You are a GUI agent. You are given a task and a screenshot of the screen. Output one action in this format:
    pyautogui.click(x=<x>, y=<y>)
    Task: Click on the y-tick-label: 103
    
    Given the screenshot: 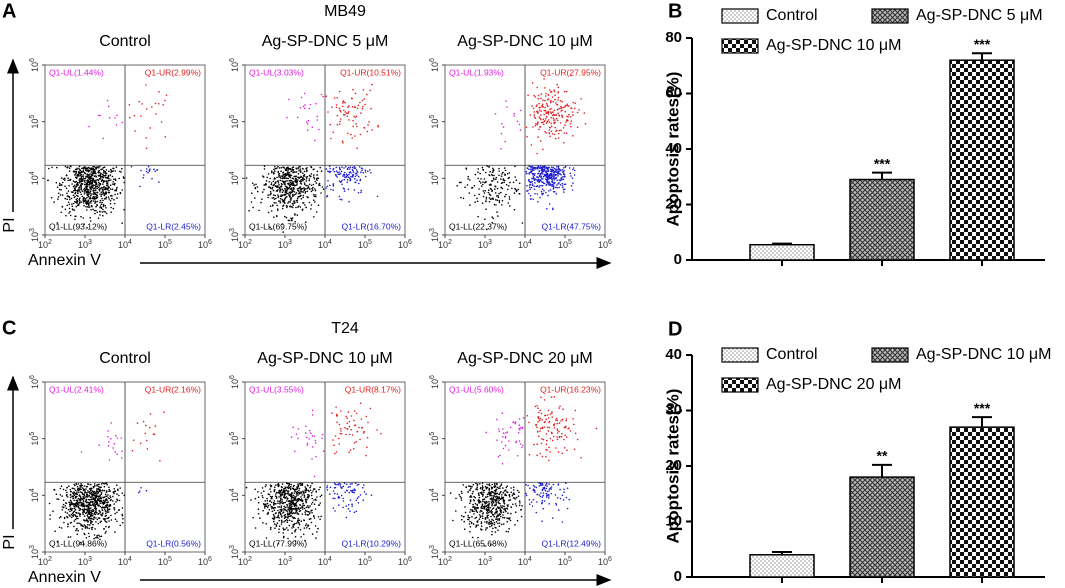 What is the action you would take?
    pyautogui.click(x=35, y=235)
    